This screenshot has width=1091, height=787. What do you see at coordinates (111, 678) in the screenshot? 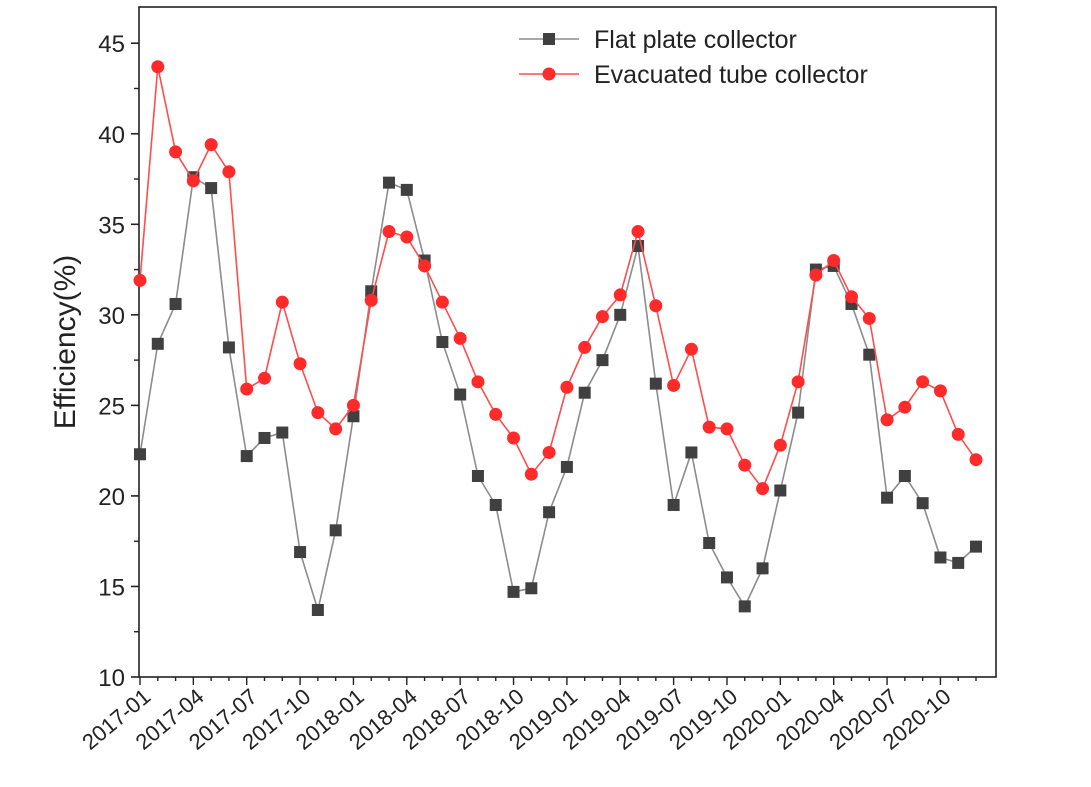
I see `y-tick-label: 10` at bounding box center [111, 678].